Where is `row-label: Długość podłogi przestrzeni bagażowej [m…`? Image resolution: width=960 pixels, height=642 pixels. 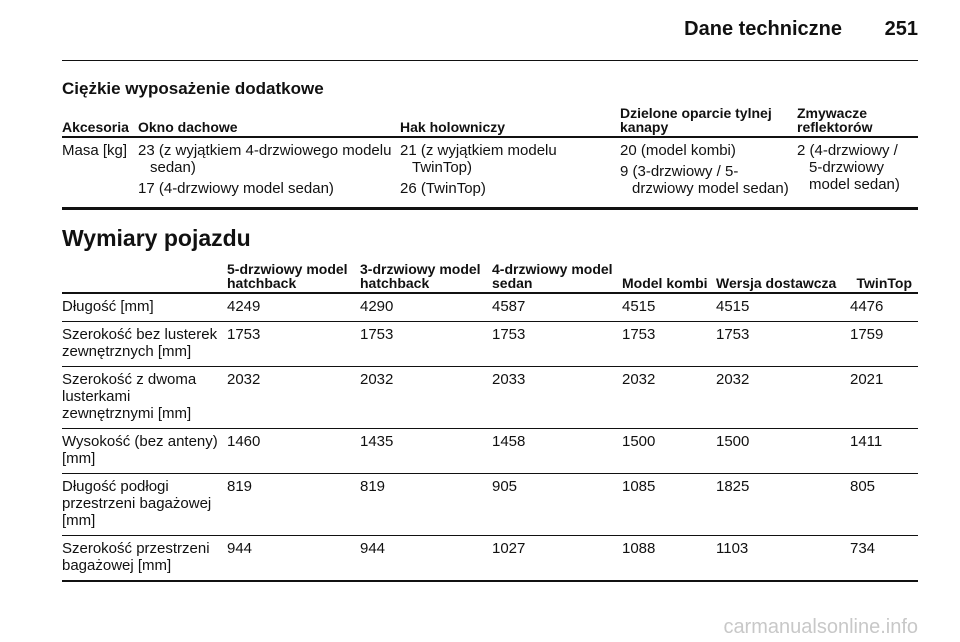
row-label: Długość podłogi przestrzeni bagażowej [m… is located at coordinates (144, 504).